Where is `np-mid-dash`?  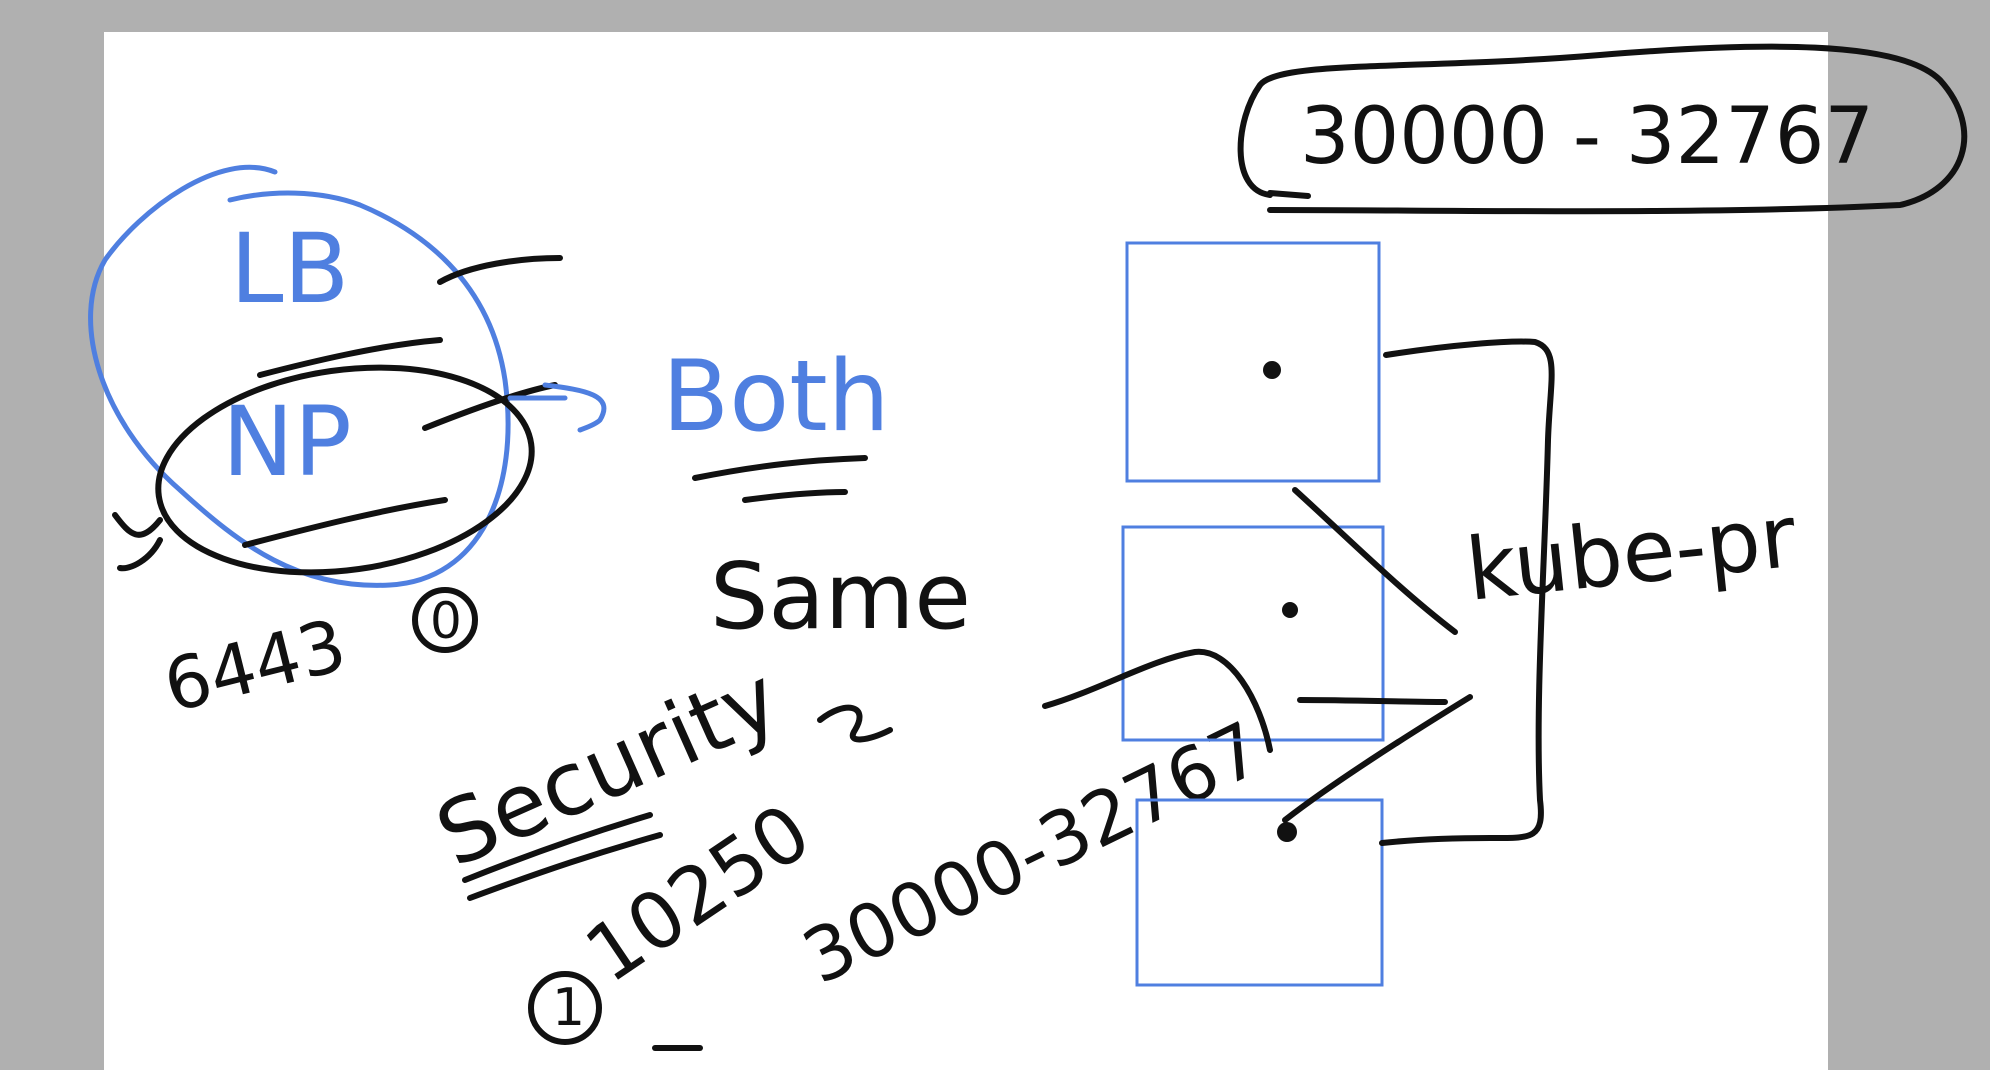 np-mid-dash is located at coordinates (490, 406).